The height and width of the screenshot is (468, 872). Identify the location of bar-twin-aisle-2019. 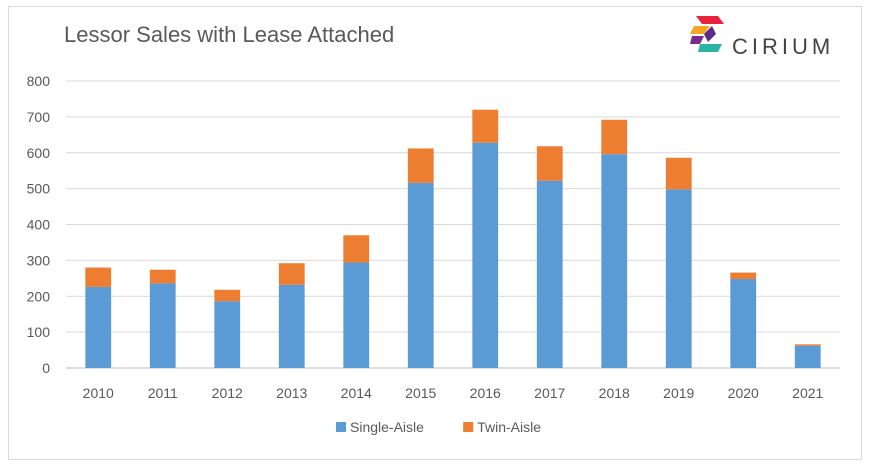
(678, 173).